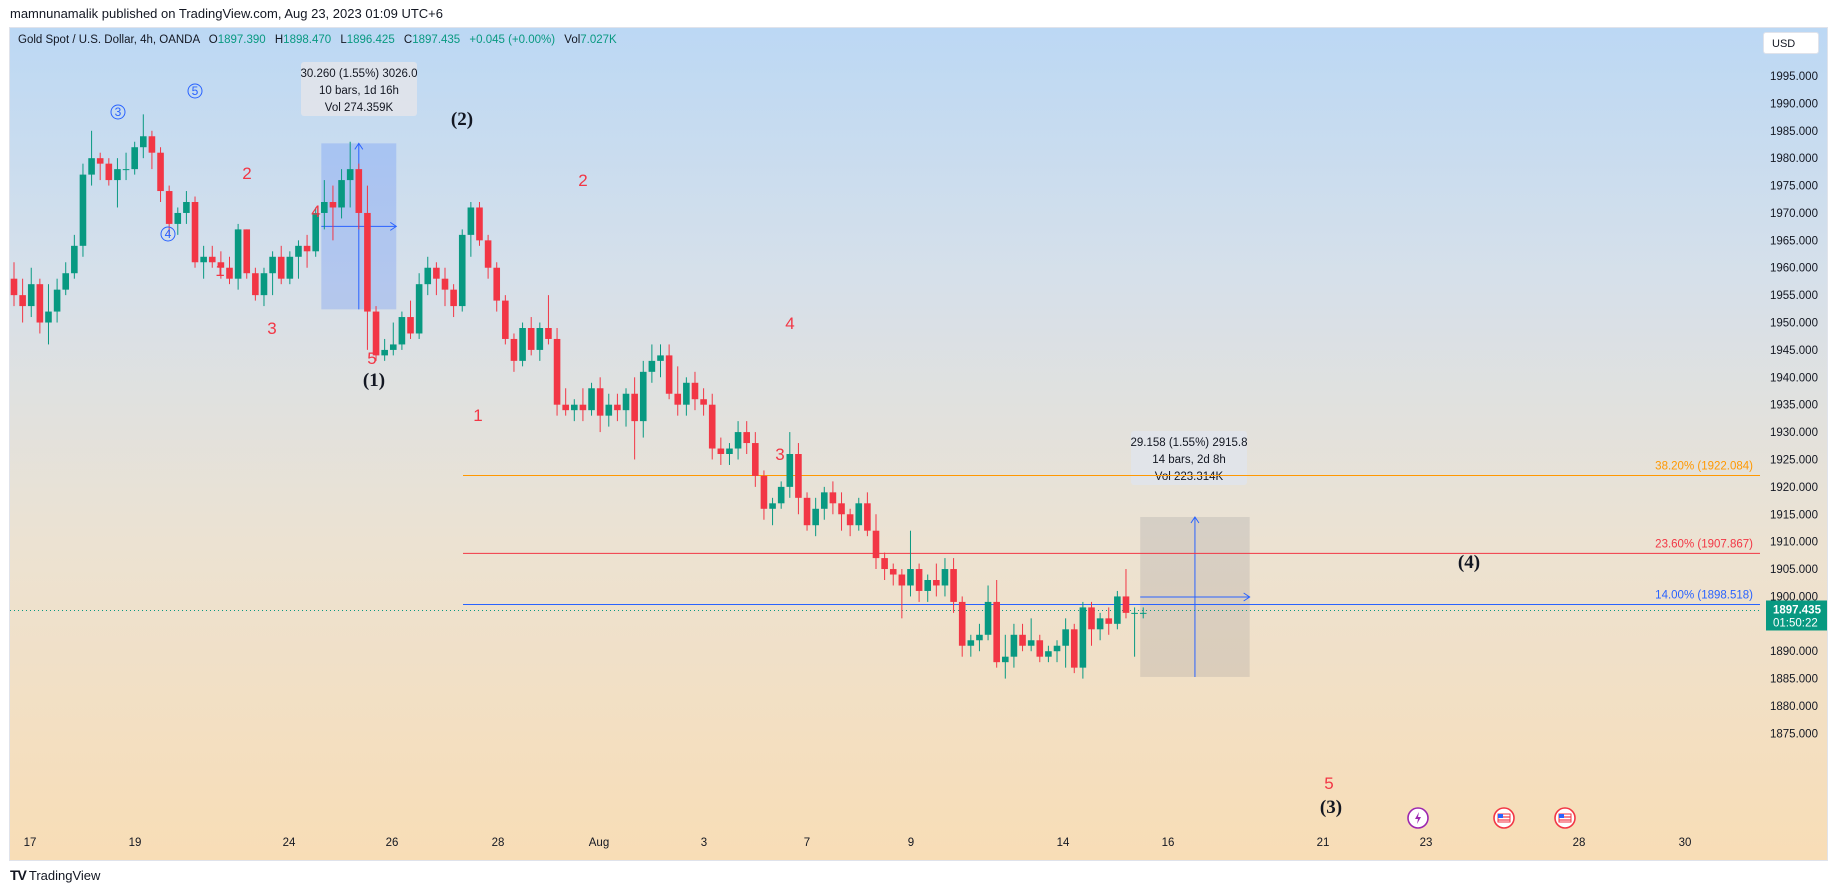 This screenshot has width=1835, height=893. What do you see at coordinates (498, 843) in the screenshot?
I see `x-axis-tick-label: 28` at bounding box center [498, 843].